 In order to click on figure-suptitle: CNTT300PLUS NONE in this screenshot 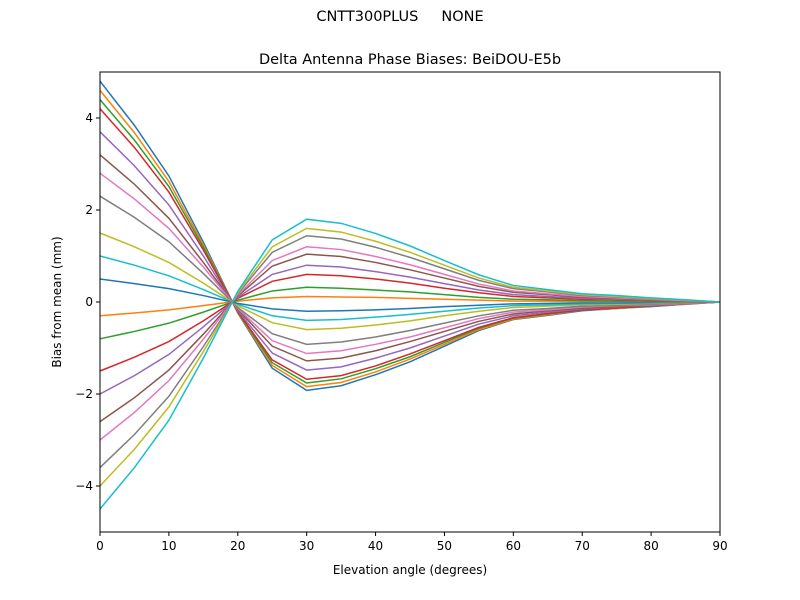, I will do `click(400, 17)`.